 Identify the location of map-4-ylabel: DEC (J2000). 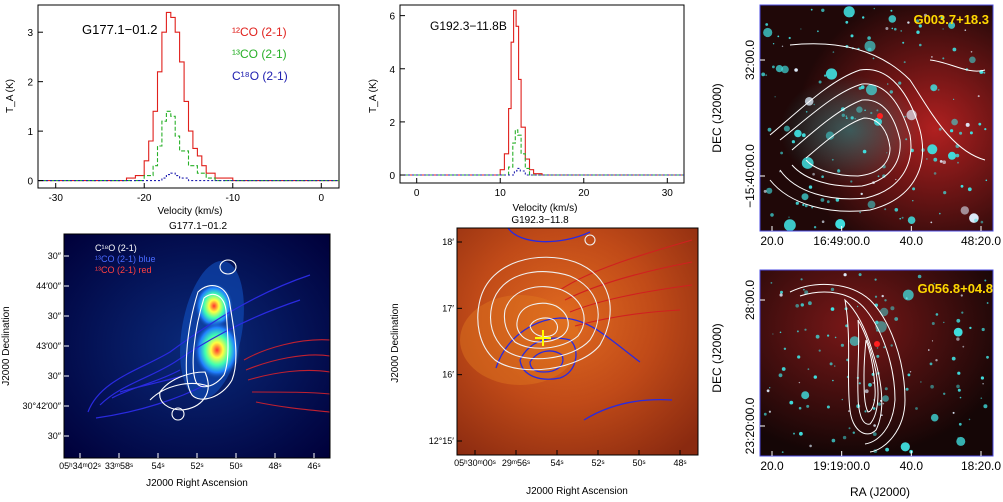
(717, 357).